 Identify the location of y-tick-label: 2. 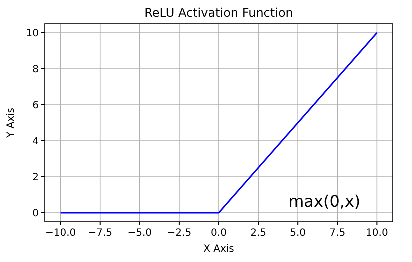
(35, 178).